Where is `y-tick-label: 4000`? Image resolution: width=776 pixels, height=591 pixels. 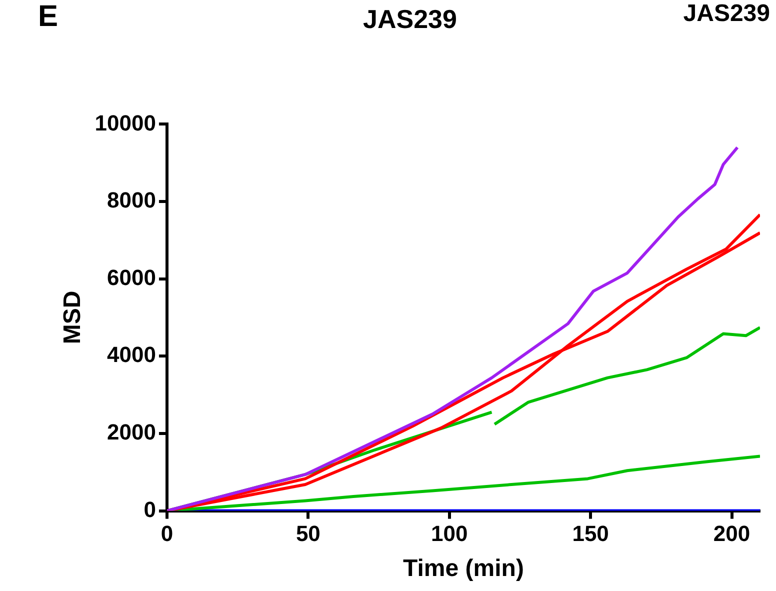
y-tick-label: 4000 is located at coordinates (131, 355).